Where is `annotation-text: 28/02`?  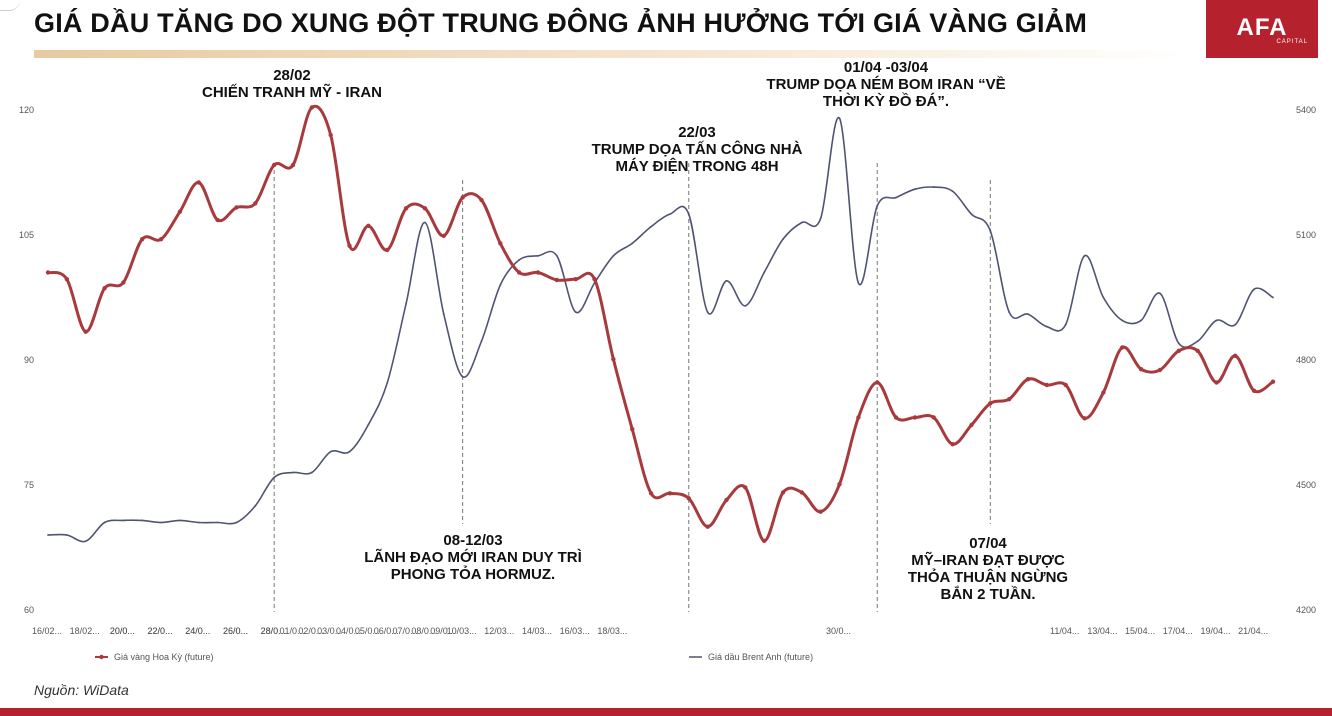
annotation-text: 28/02 is located at coordinates (292, 75).